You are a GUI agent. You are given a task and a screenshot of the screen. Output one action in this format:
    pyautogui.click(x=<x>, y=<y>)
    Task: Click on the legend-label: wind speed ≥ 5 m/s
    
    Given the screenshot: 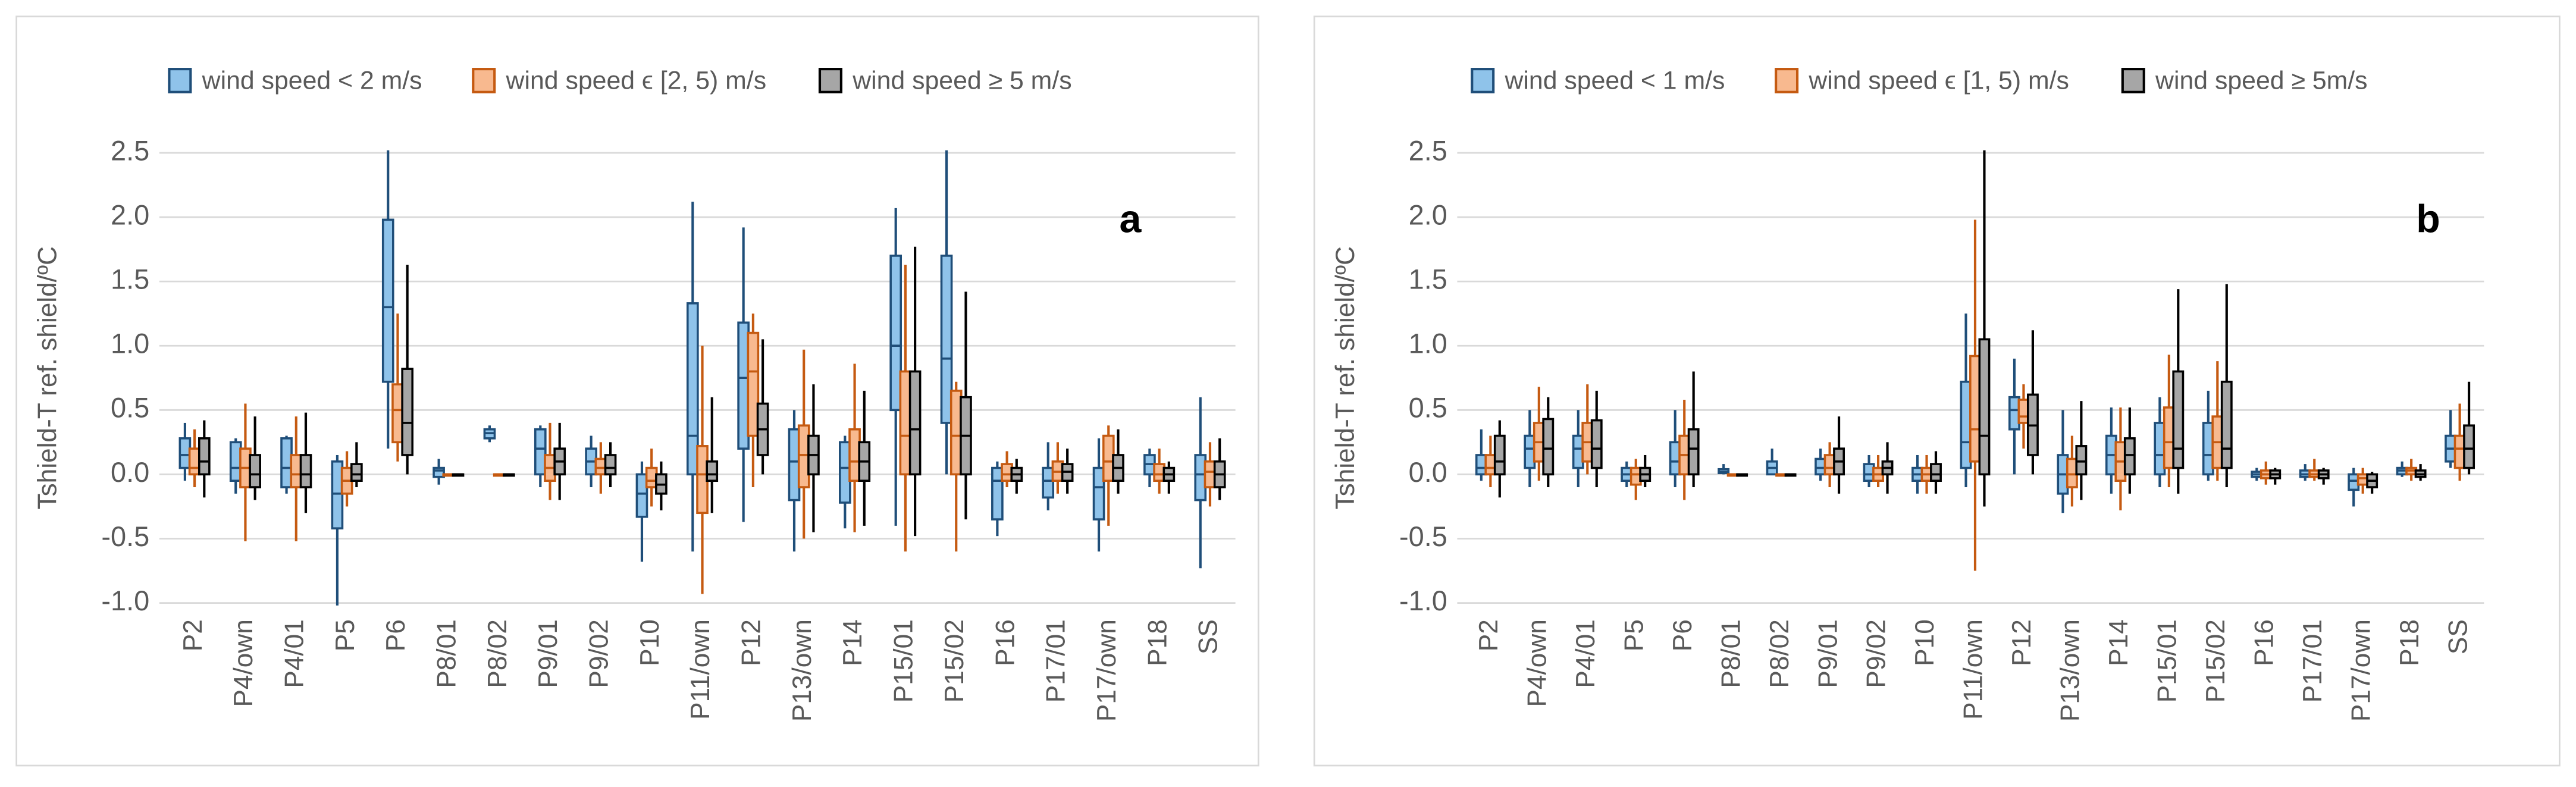 What is the action you would take?
    pyautogui.click(x=961, y=81)
    